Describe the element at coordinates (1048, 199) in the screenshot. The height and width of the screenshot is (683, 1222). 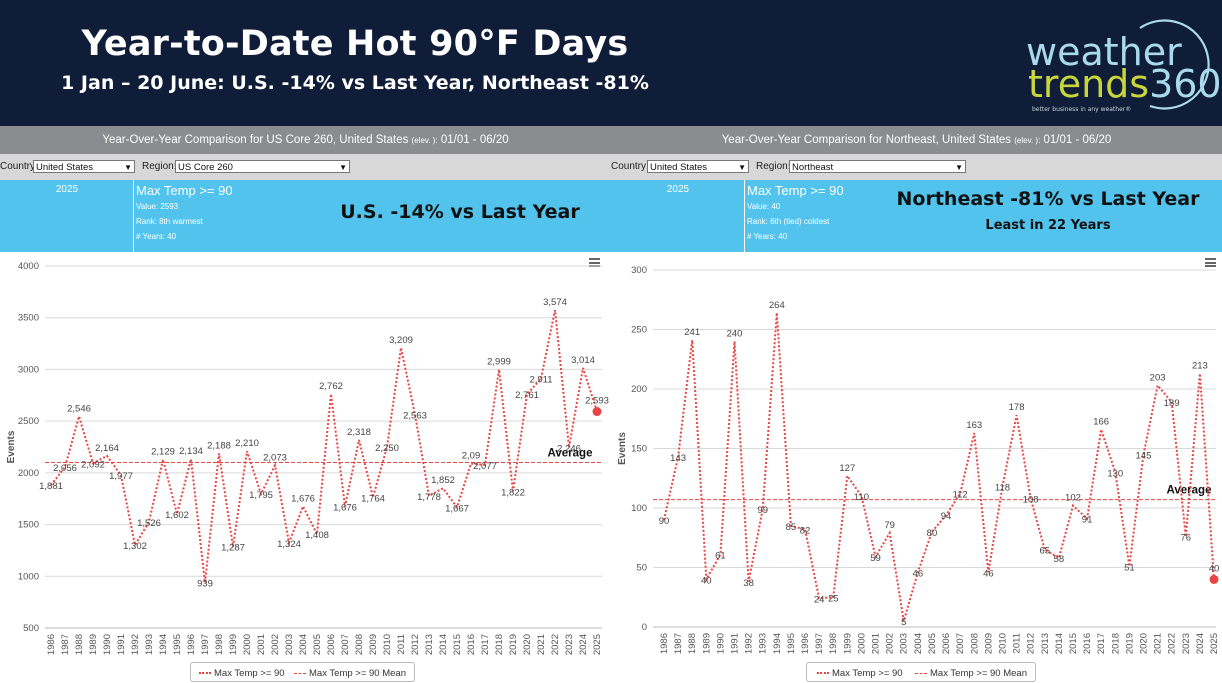
I see `callout-text: Northeast -81% vs Last Year` at that location.